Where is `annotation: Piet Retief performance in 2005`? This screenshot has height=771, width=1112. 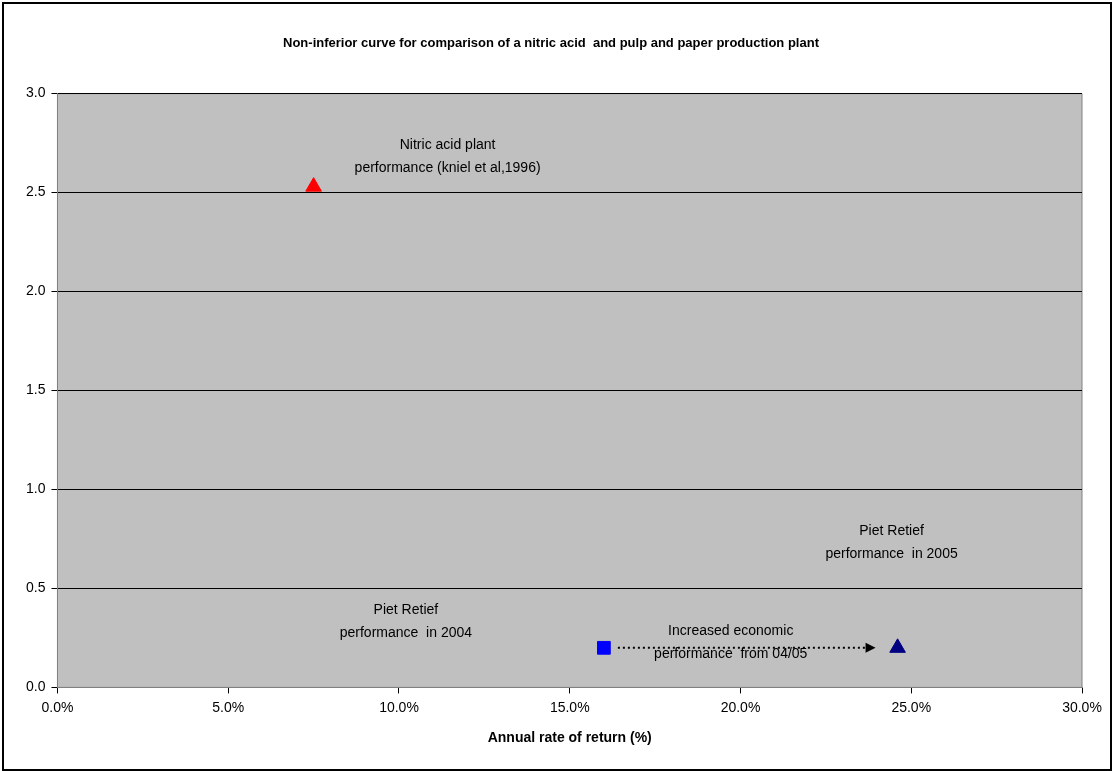
annotation: Piet Retief performance in 2005 is located at coordinates (891, 541).